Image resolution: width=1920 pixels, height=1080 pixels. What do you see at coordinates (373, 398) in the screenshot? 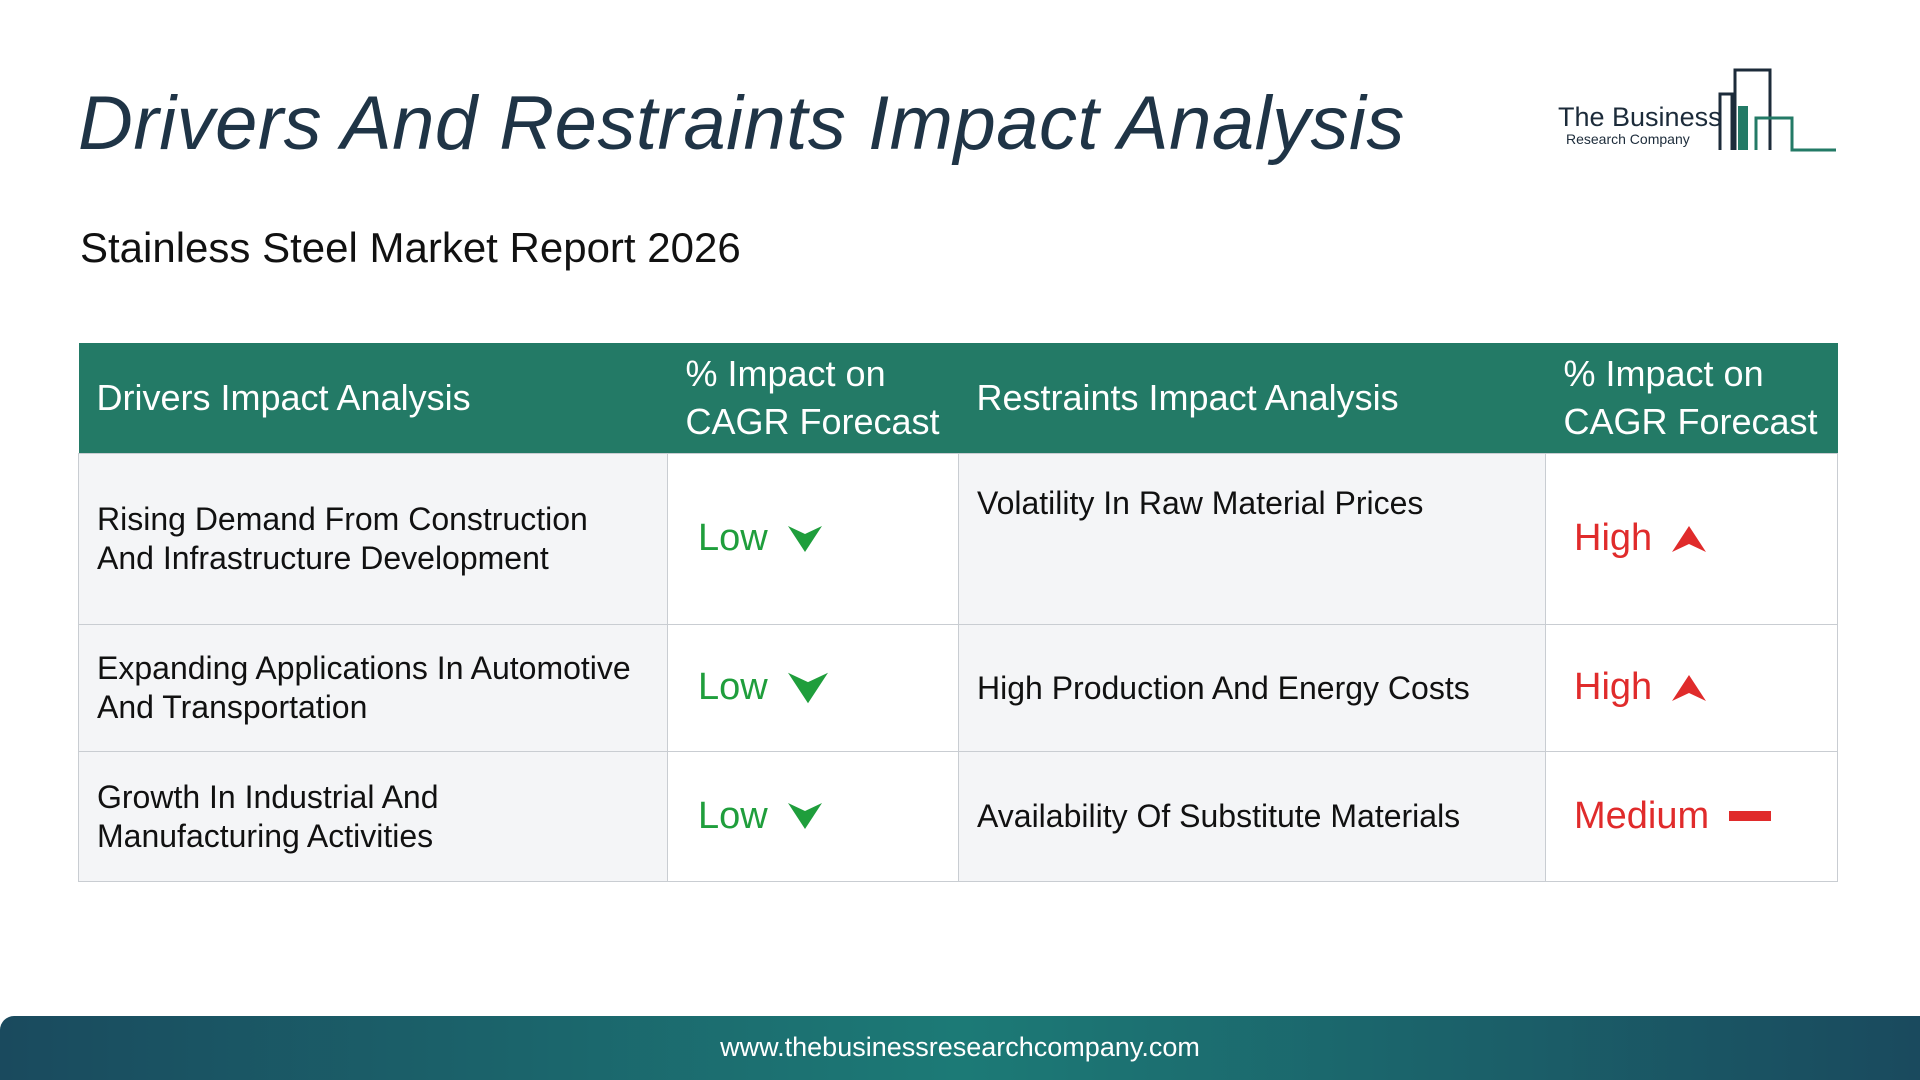
I see `header-drivers: Drivers Impact Analysis` at bounding box center [373, 398].